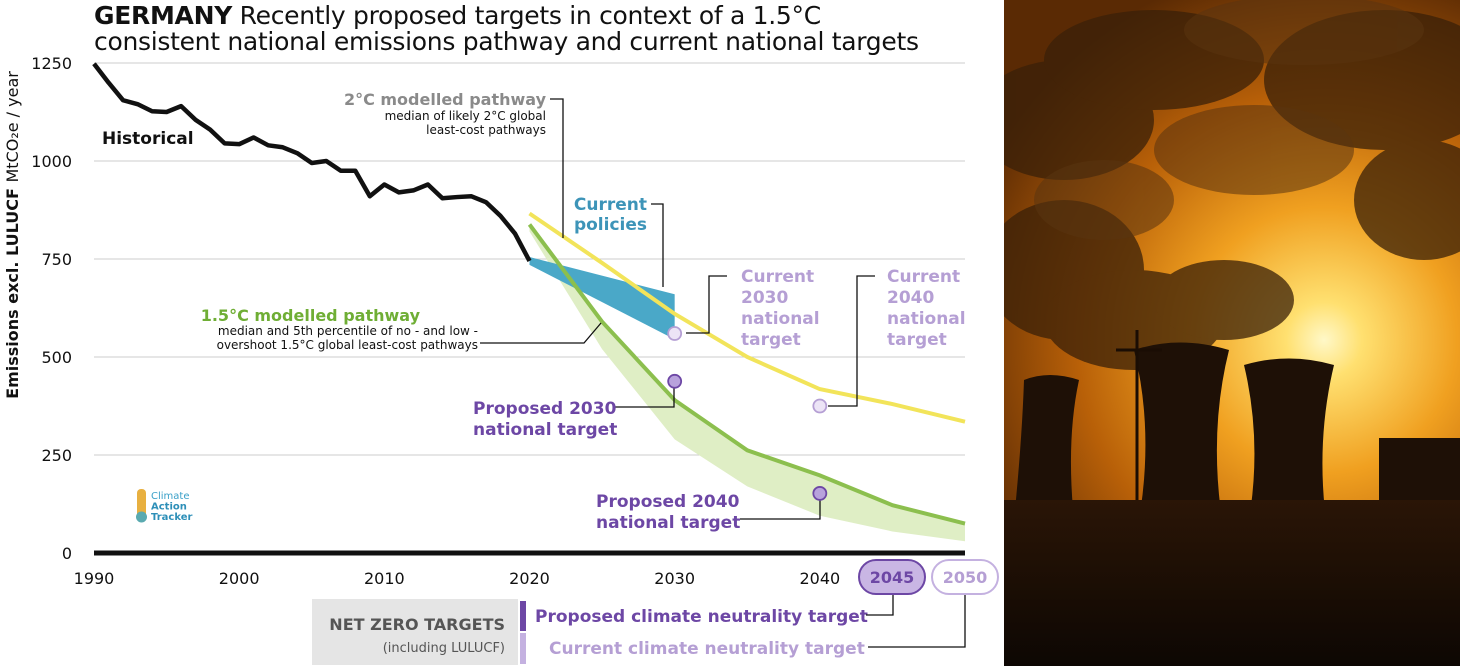 The image size is (1460, 666). What do you see at coordinates (917, 340) in the screenshot?
I see `current-2040-target-label: target` at bounding box center [917, 340].